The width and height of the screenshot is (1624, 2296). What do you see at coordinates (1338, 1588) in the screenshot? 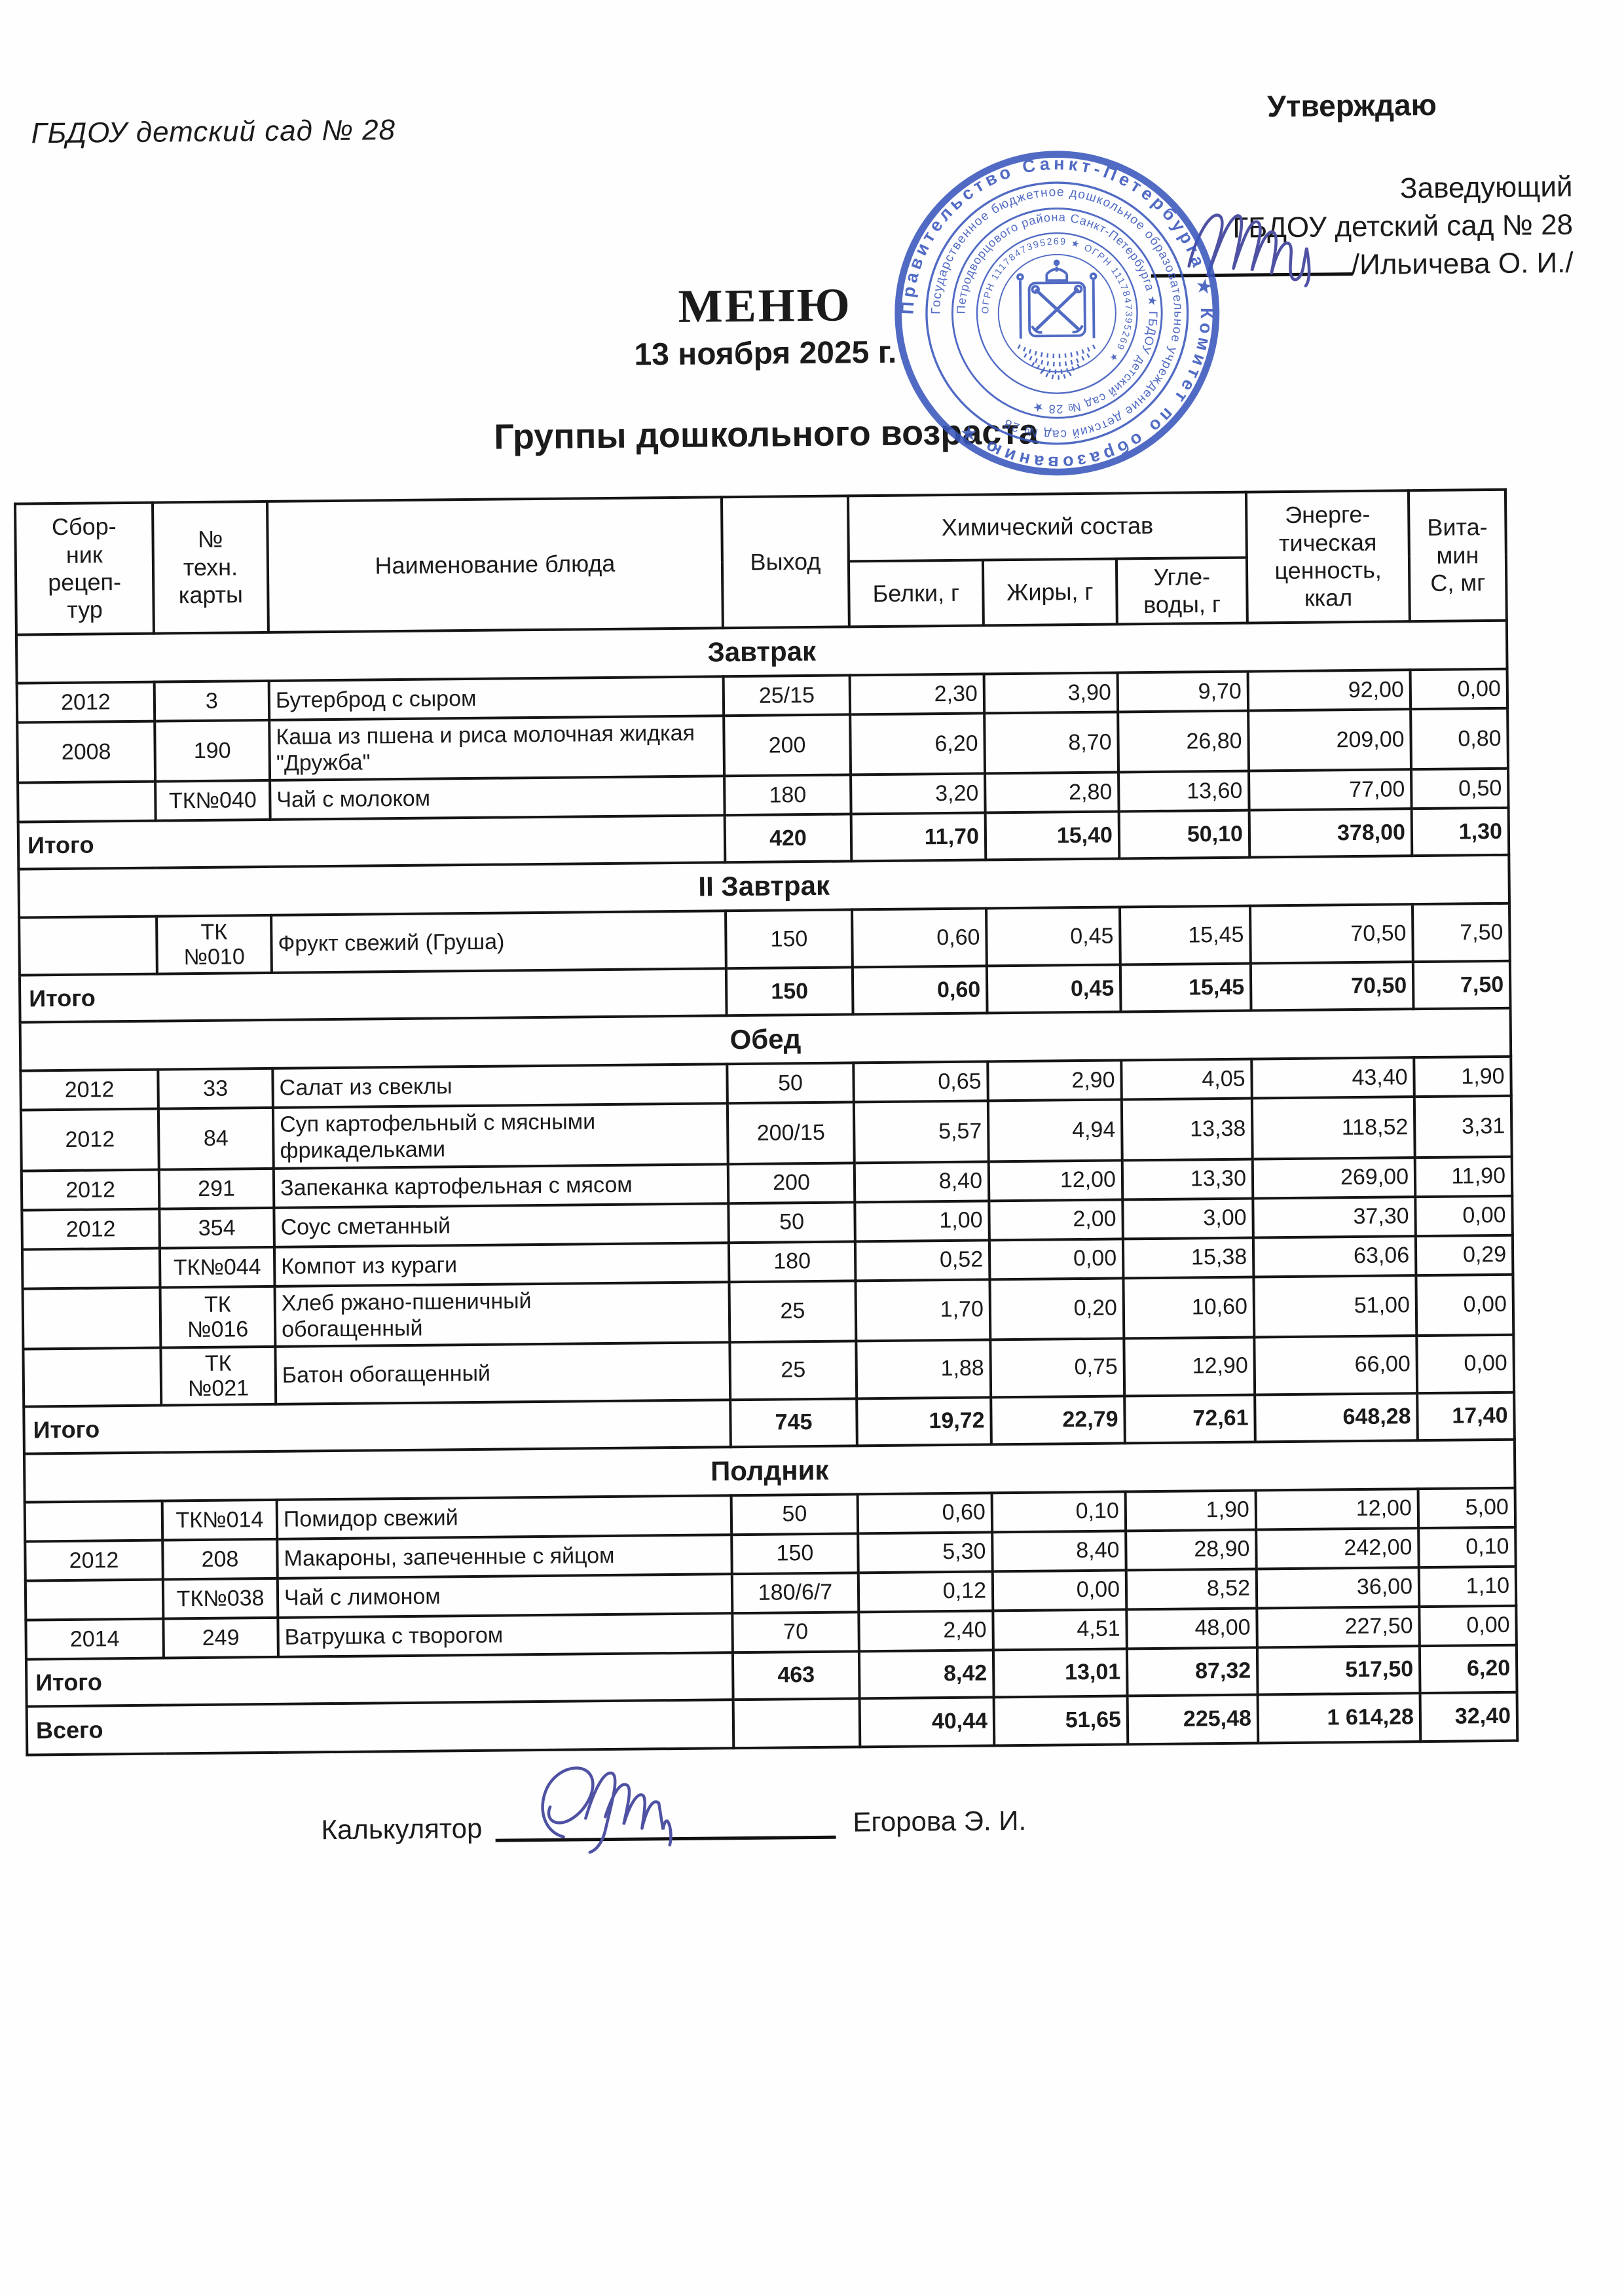
I see `table-cell: 36,00` at bounding box center [1338, 1588].